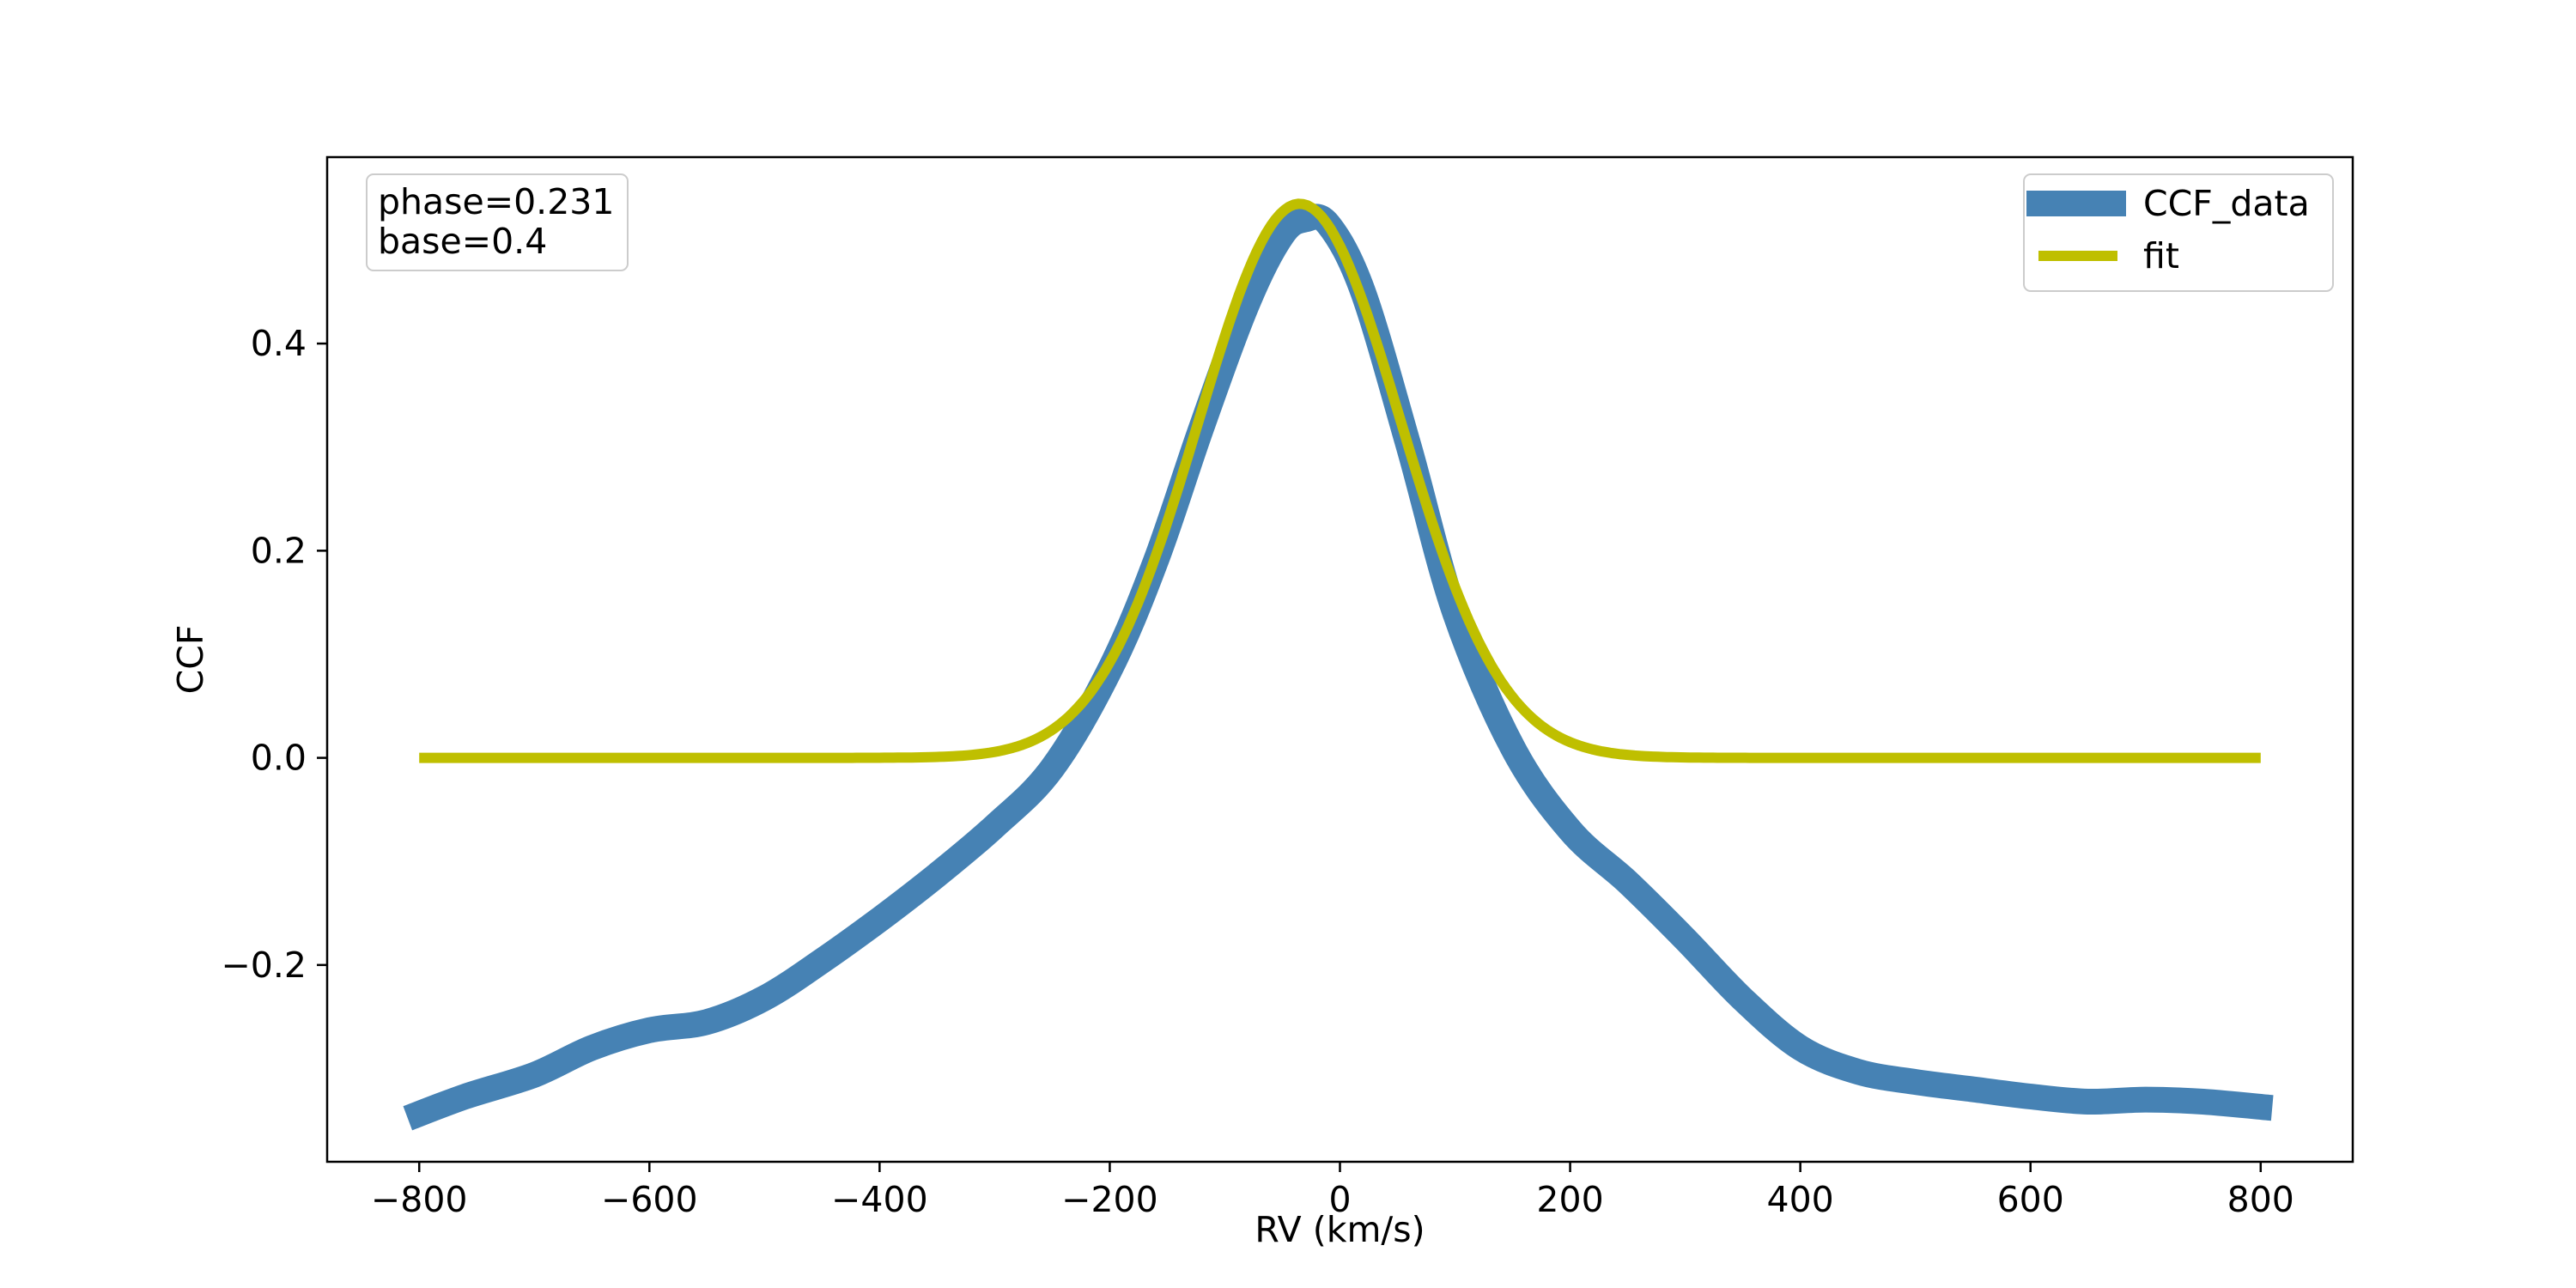 This screenshot has height=1288, width=2576. I want to click on annotation-phase: phase=0.231, so click(496, 202).